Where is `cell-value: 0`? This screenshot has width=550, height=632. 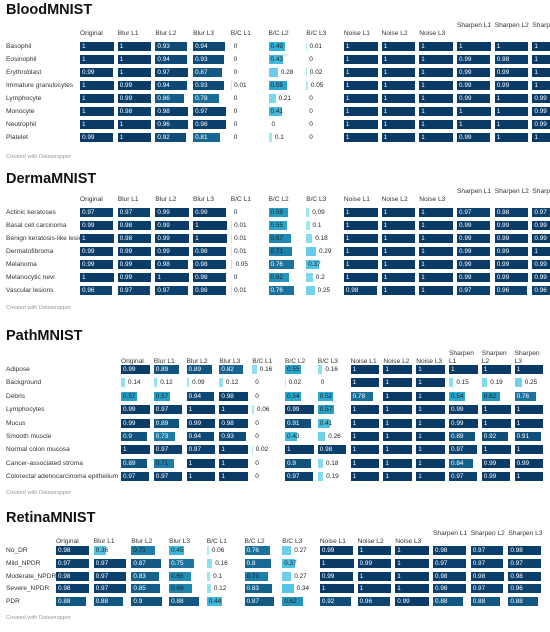
cell-value: 0 is located at coordinates (235, 277).